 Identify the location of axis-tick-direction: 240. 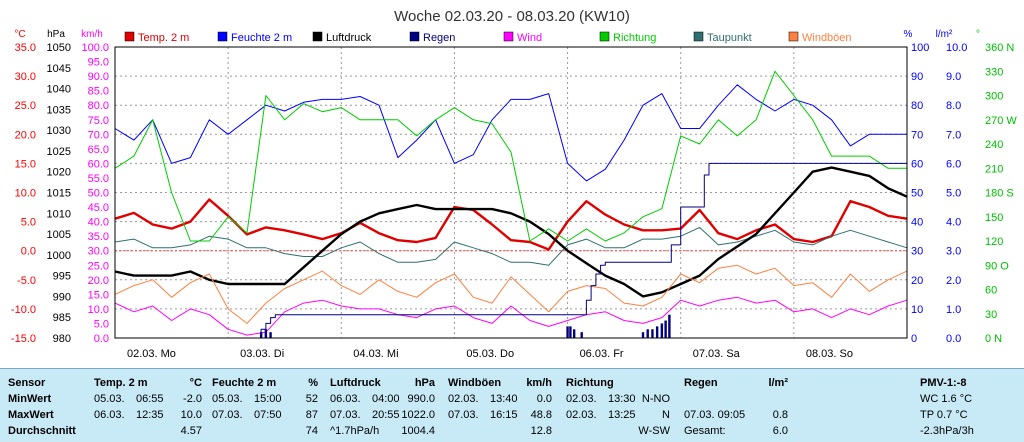
(994, 145).